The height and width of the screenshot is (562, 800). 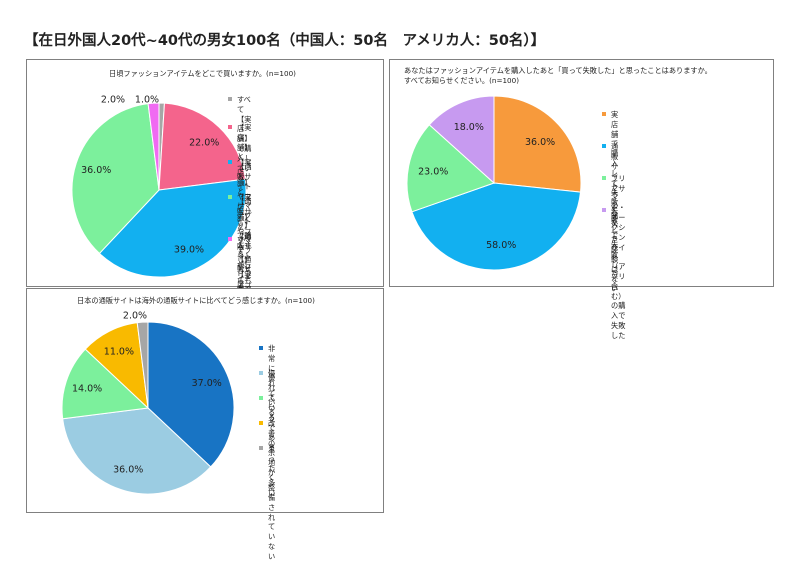 I want to click on legend-label: 優れている, so click(x=272, y=393).